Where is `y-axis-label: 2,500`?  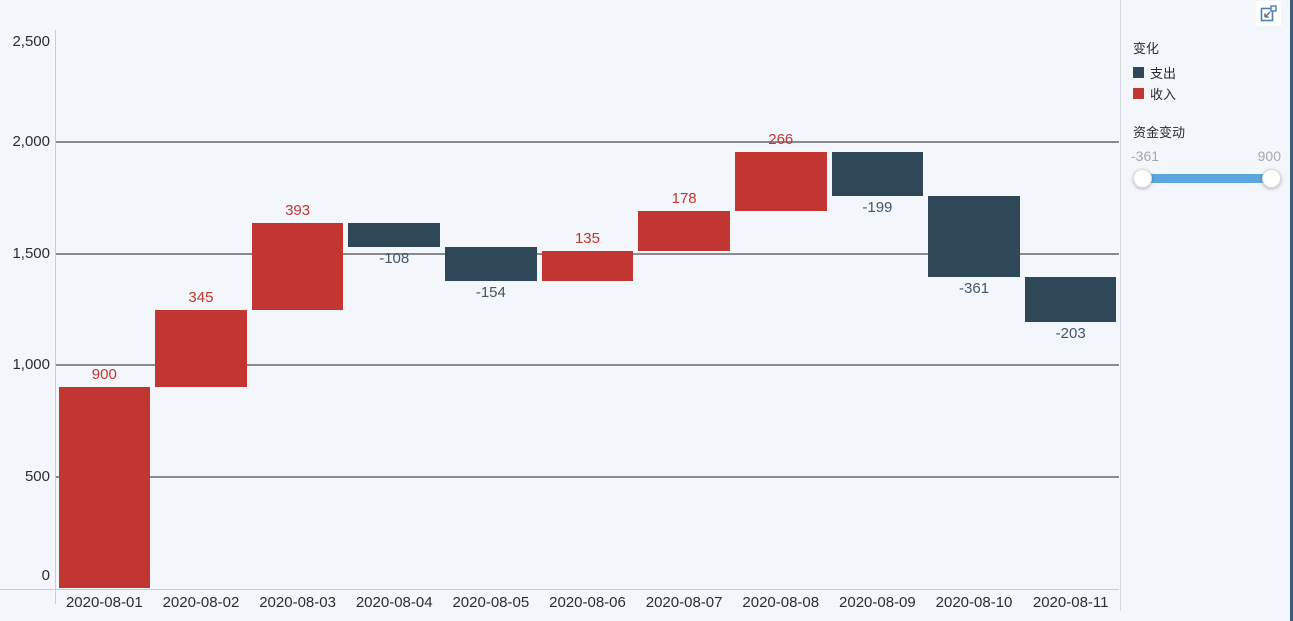 y-axis-label: 2,500 is located at coordinates (31, 41).